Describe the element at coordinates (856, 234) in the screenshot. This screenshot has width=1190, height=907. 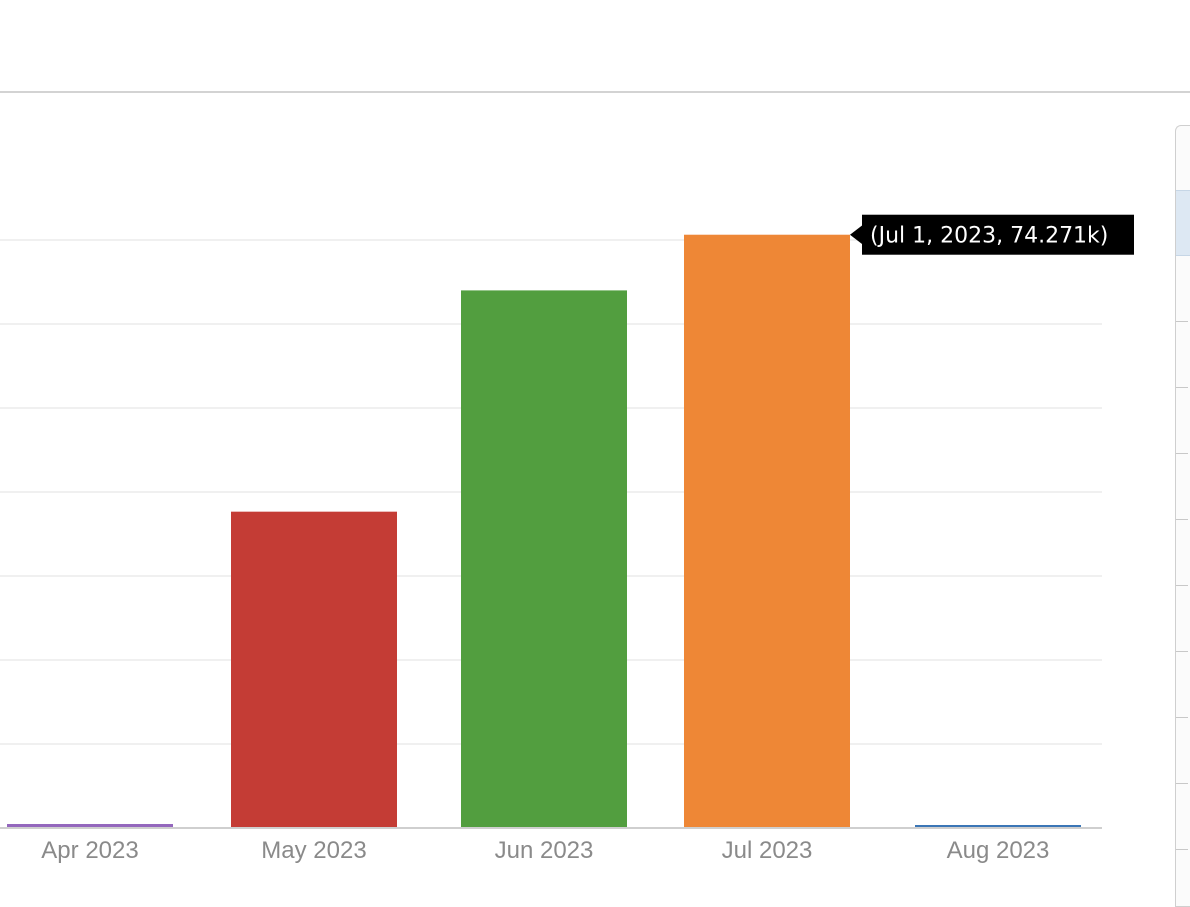
I see `tooltip-arrow` at that location.